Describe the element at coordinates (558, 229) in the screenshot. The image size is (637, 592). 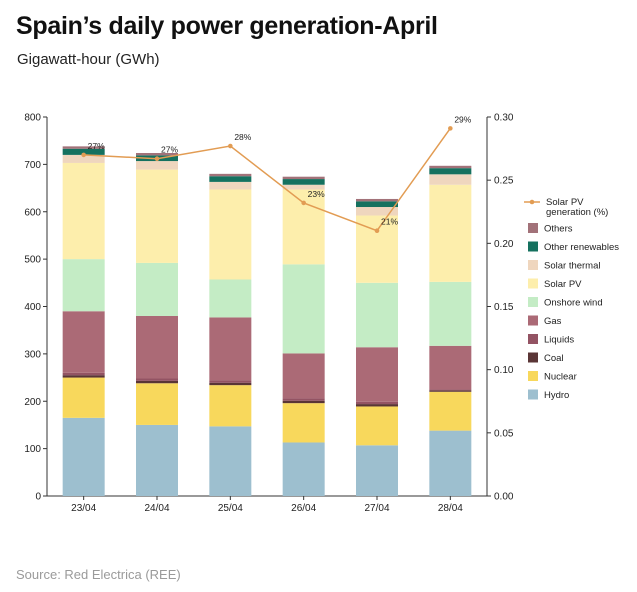
I see `legend-label: Others` at that location.